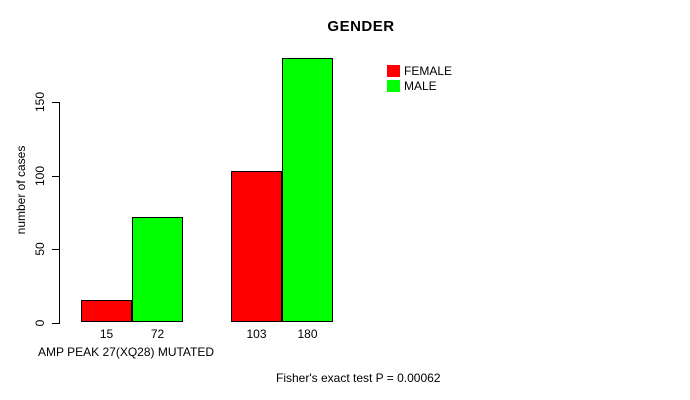 The width and height of the screenshot is (690, 400). Describe the element at coordinates (21, 190) in the screenshot. I see `y-axis-label: number of cases` at that location.